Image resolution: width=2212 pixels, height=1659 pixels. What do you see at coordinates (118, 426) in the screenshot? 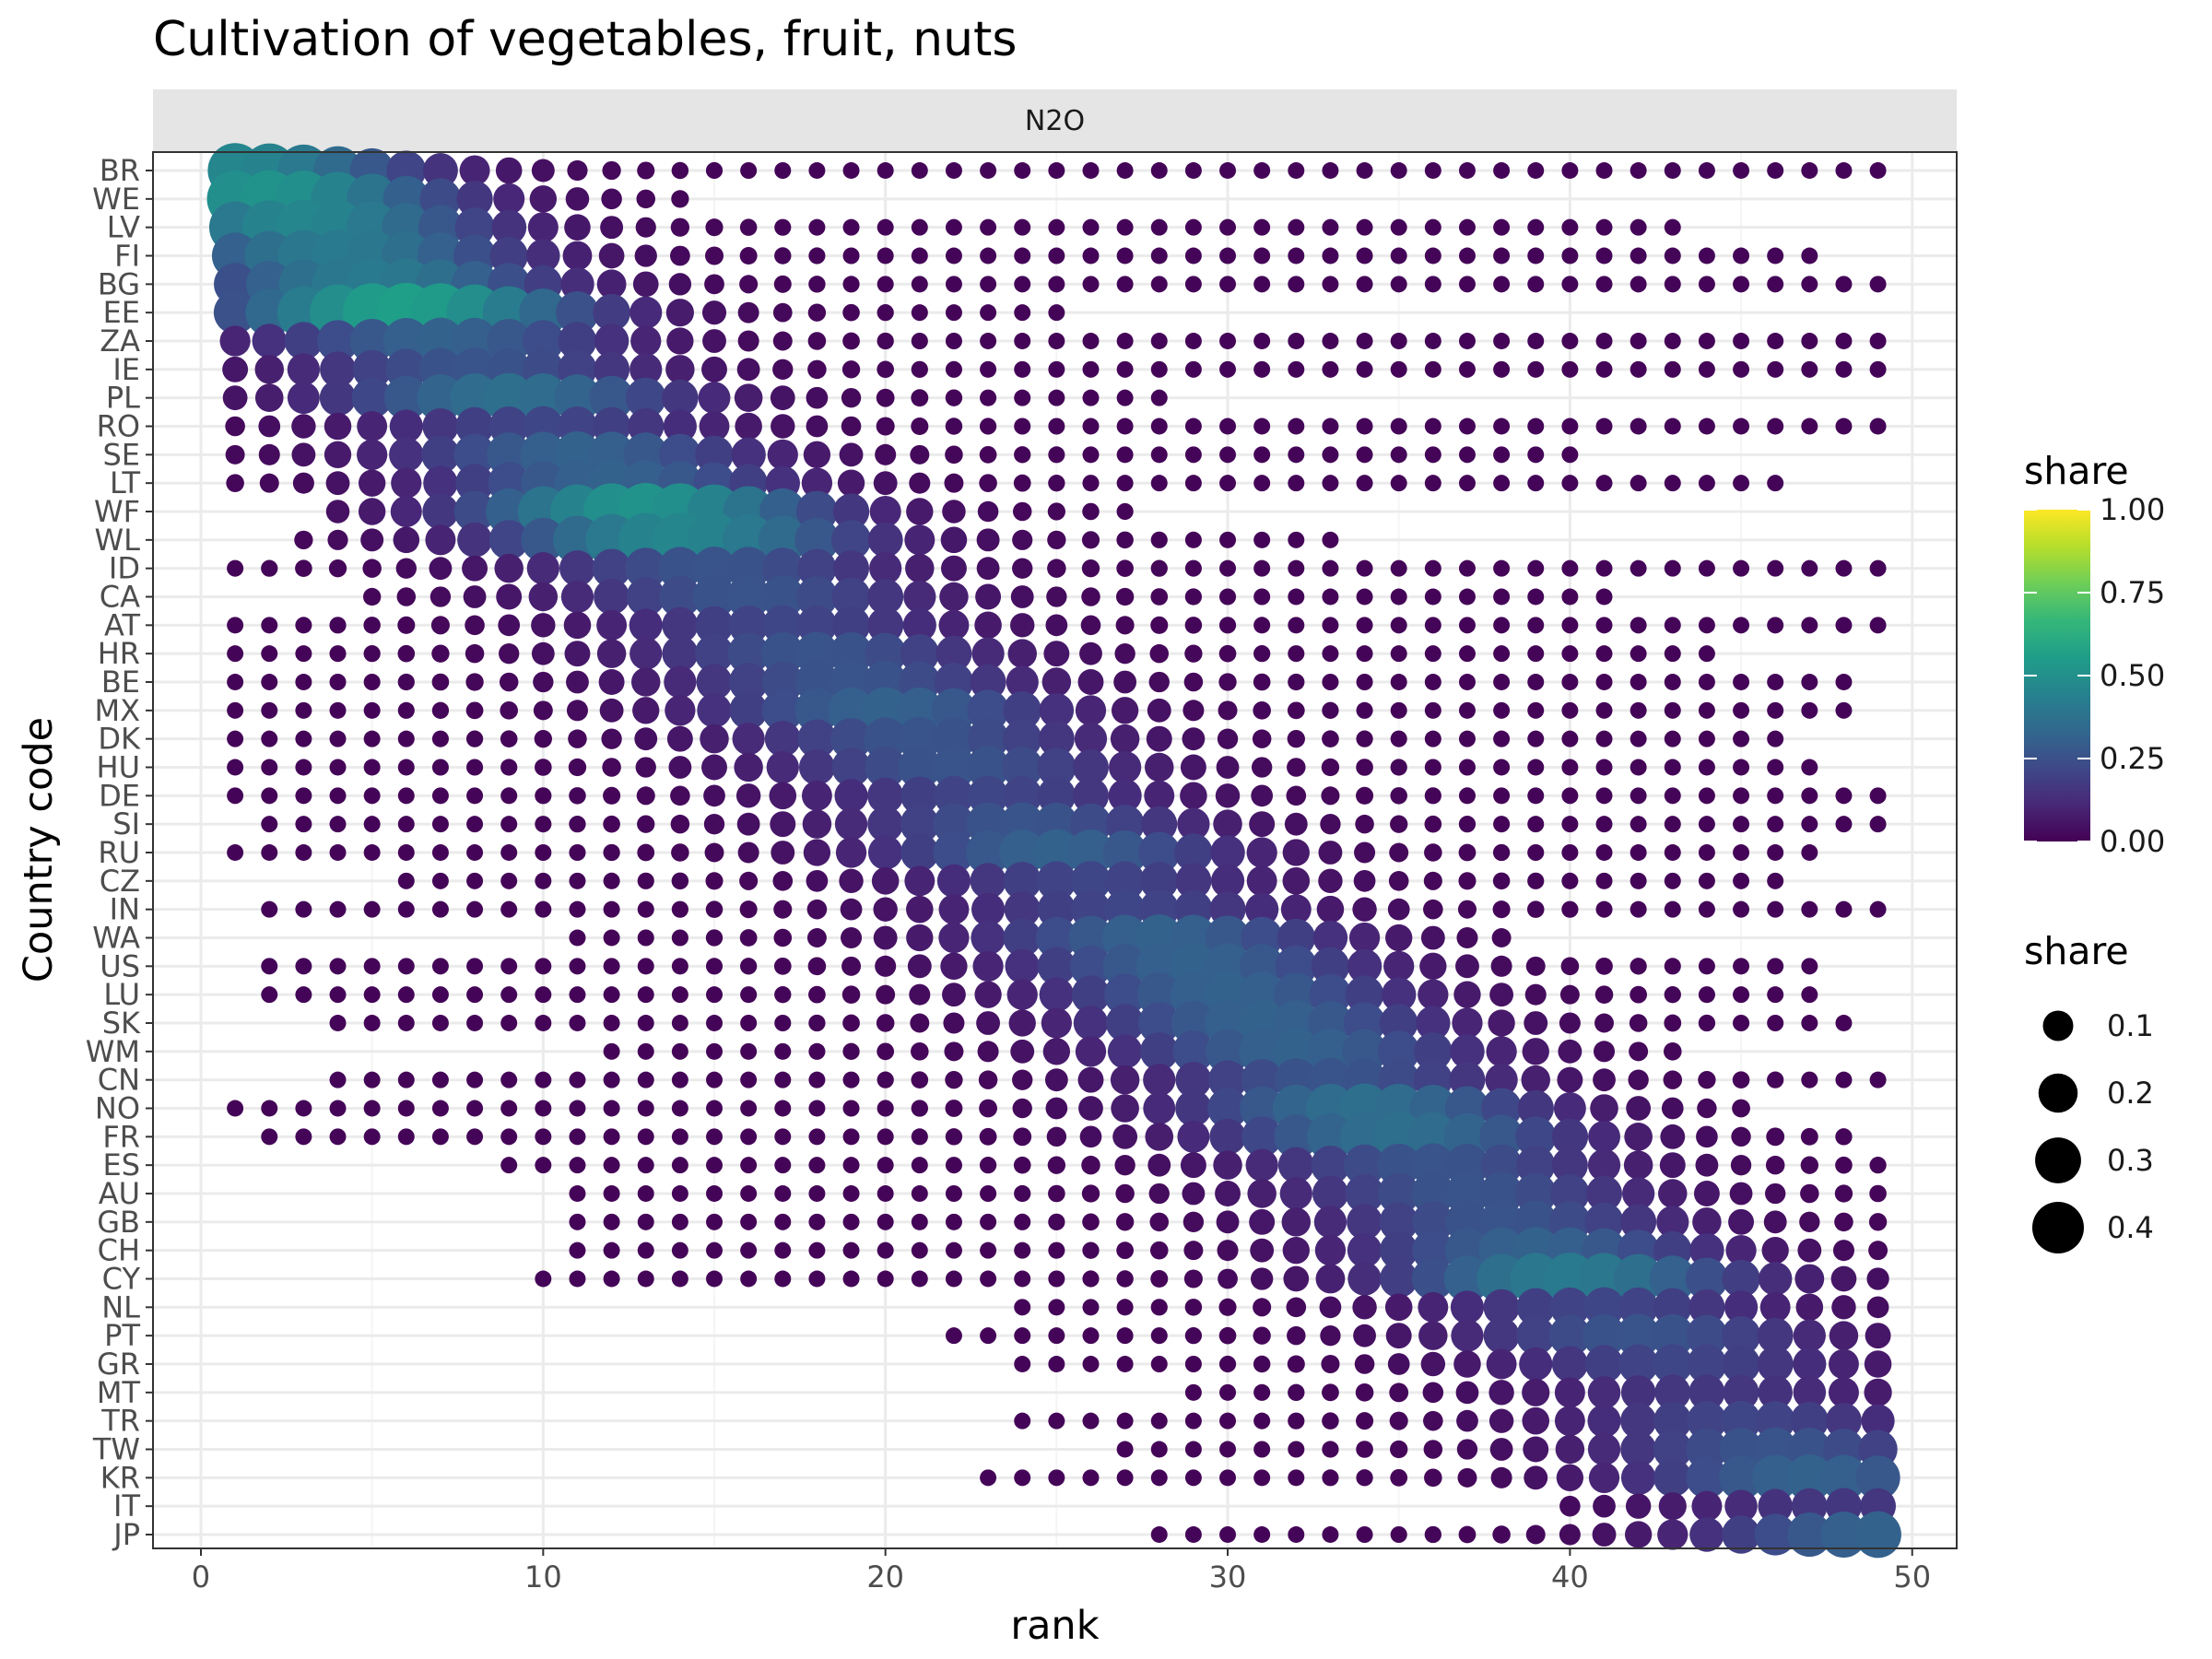
I see `y-tick-label: RO` at bounding box center [118, 426].